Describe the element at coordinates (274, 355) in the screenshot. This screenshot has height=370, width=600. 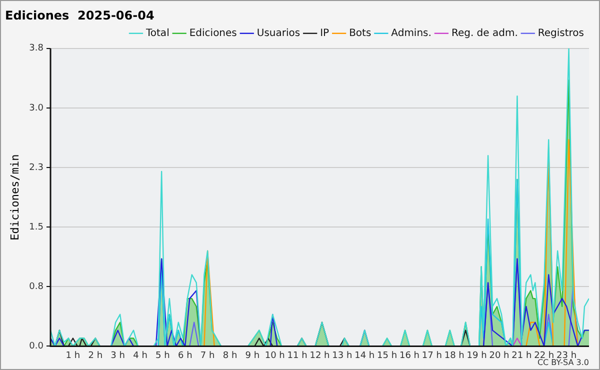
I see `x-tick-label: 10 h` at that location.